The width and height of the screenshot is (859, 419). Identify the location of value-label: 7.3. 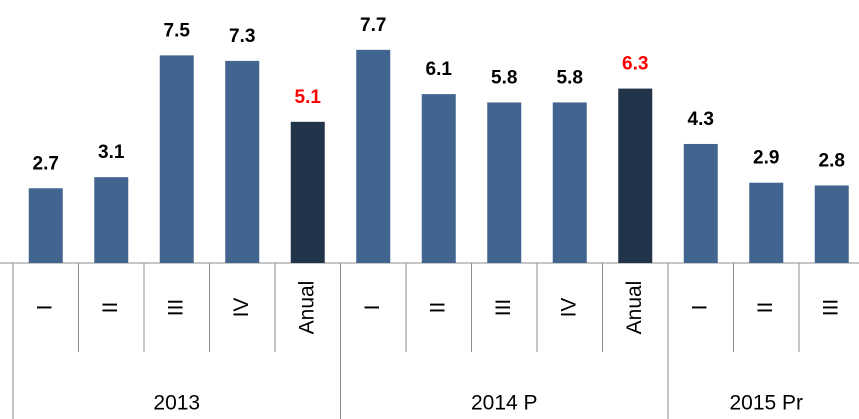
(242, 36).